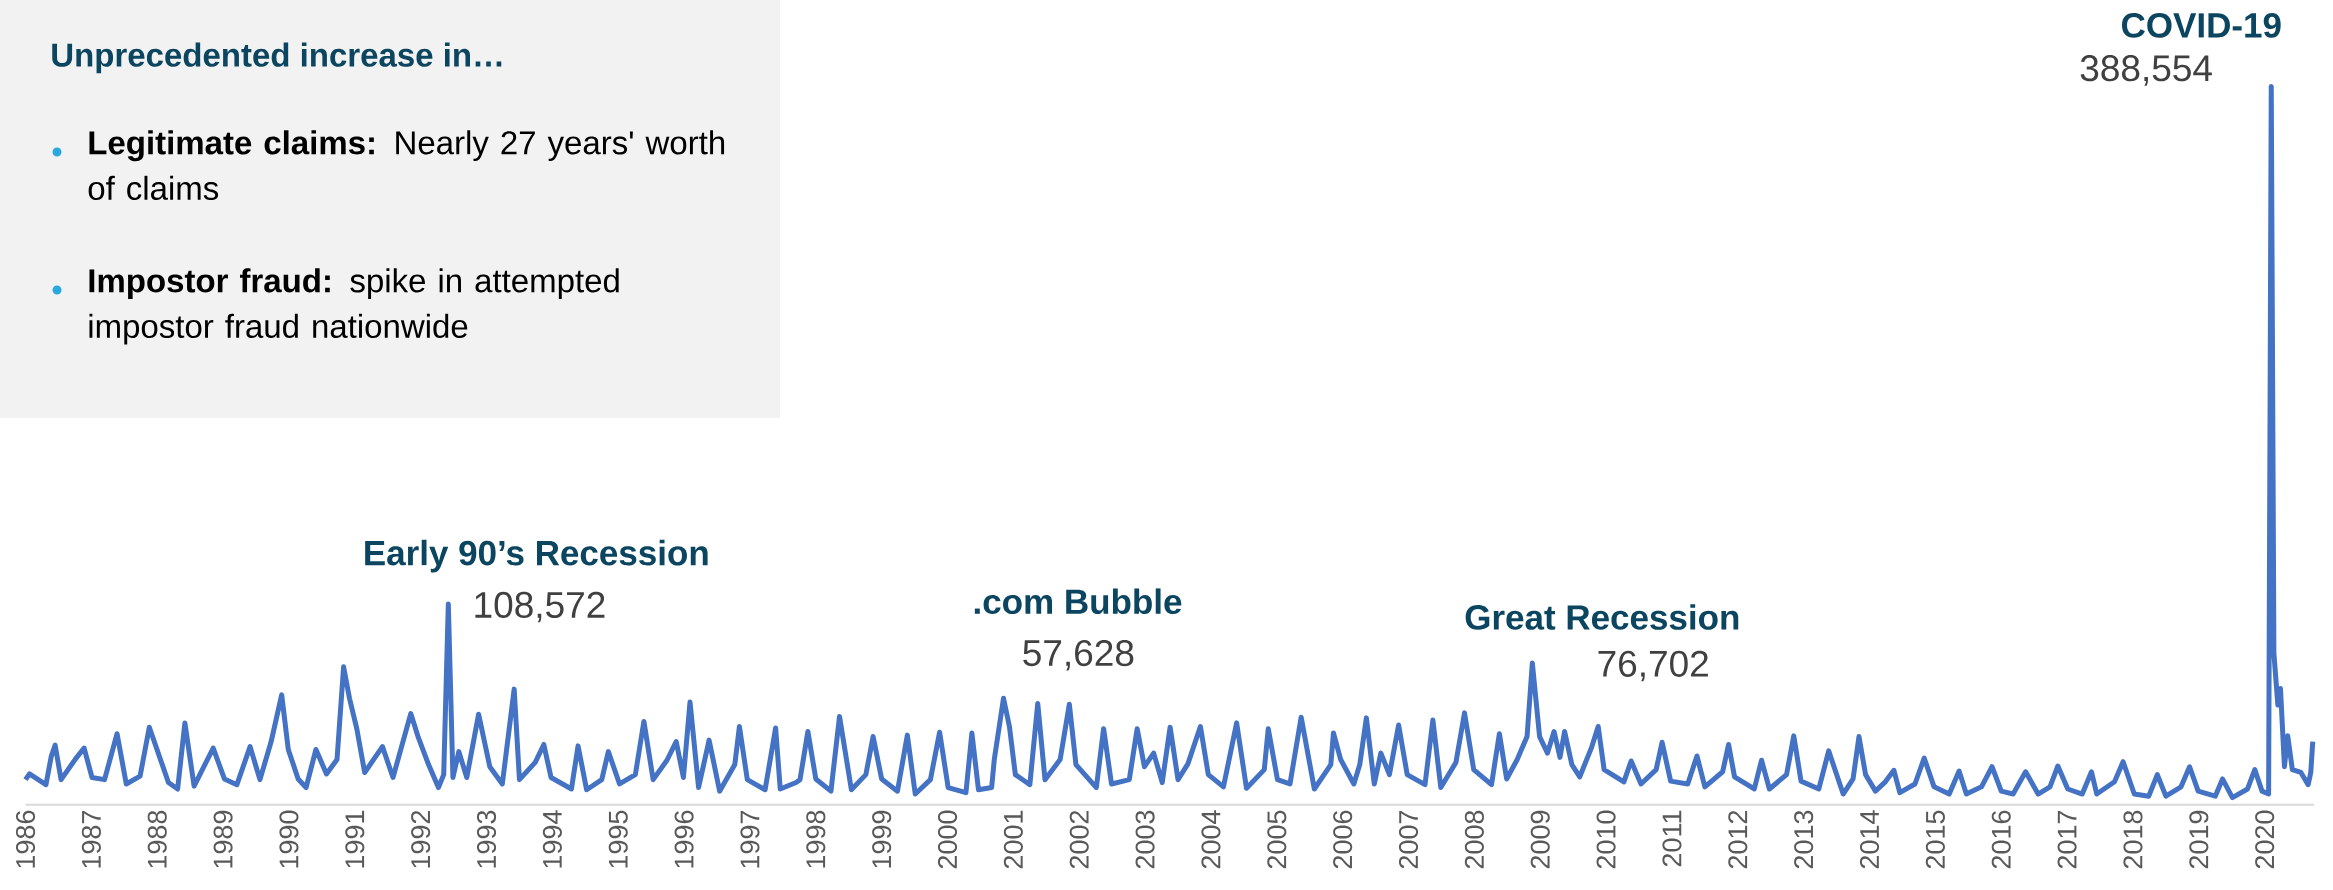 The image size is (2333, 890). Describe the element at coordinates (2133, 839) in the screenshot. I see `x-tick-label: 2018` at that location.